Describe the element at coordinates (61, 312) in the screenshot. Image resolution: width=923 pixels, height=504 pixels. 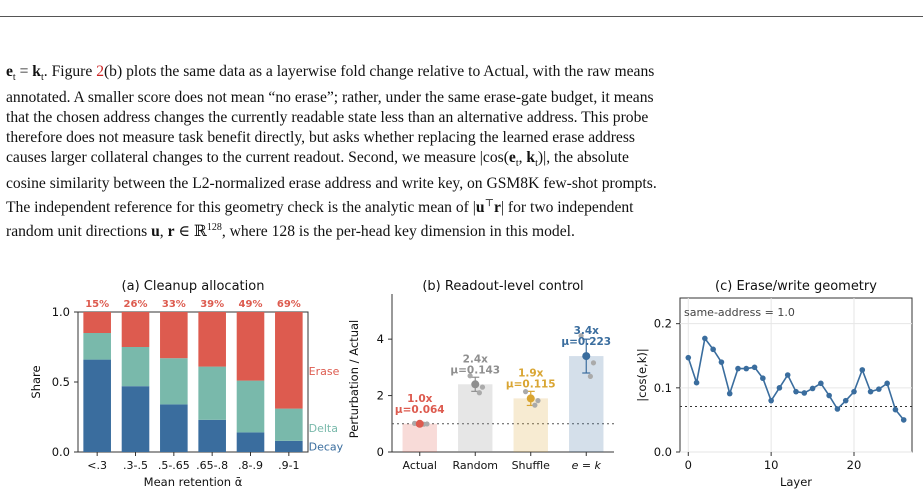
I see `y-tick-label: 1.0` at that location.